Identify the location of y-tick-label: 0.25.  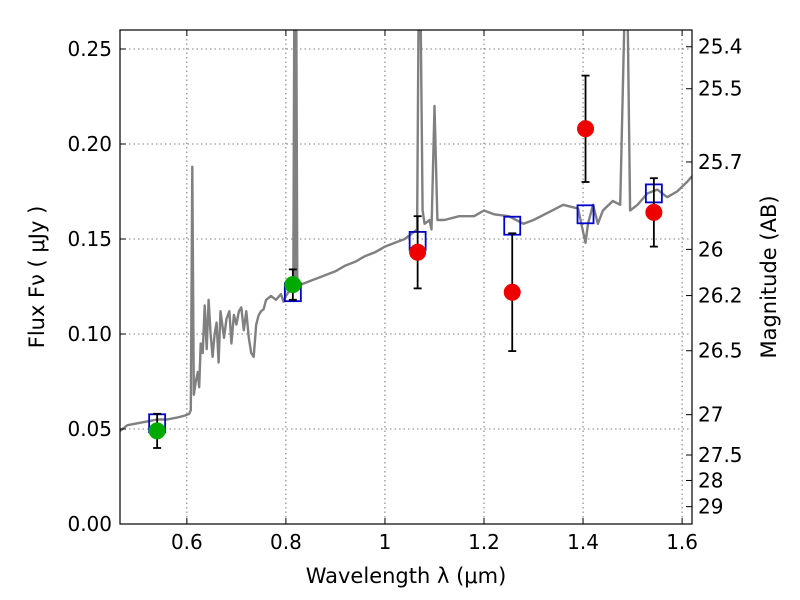
(89, 49).